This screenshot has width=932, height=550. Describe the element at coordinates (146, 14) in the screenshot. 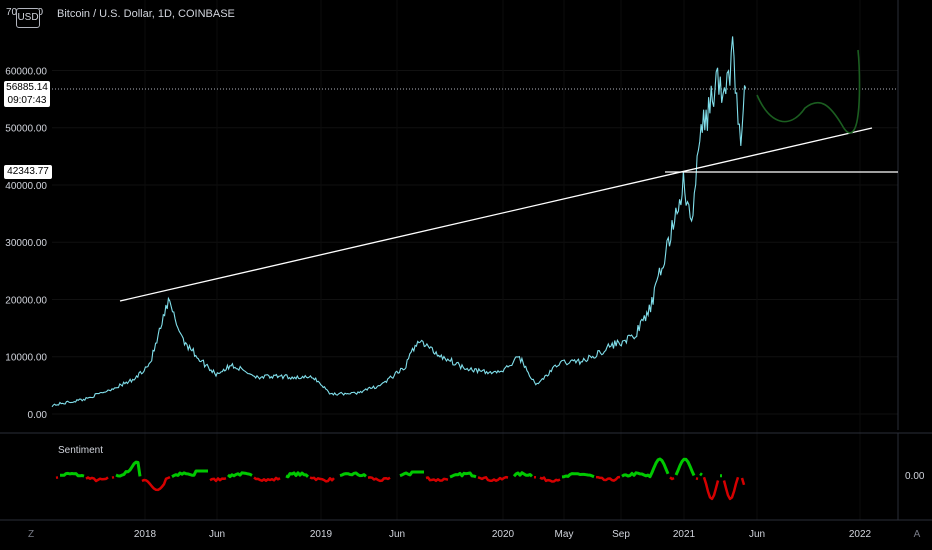

I see `symbol-title: Bitcoin / U.S. Dollar, 1D, COINBASE` at that location.